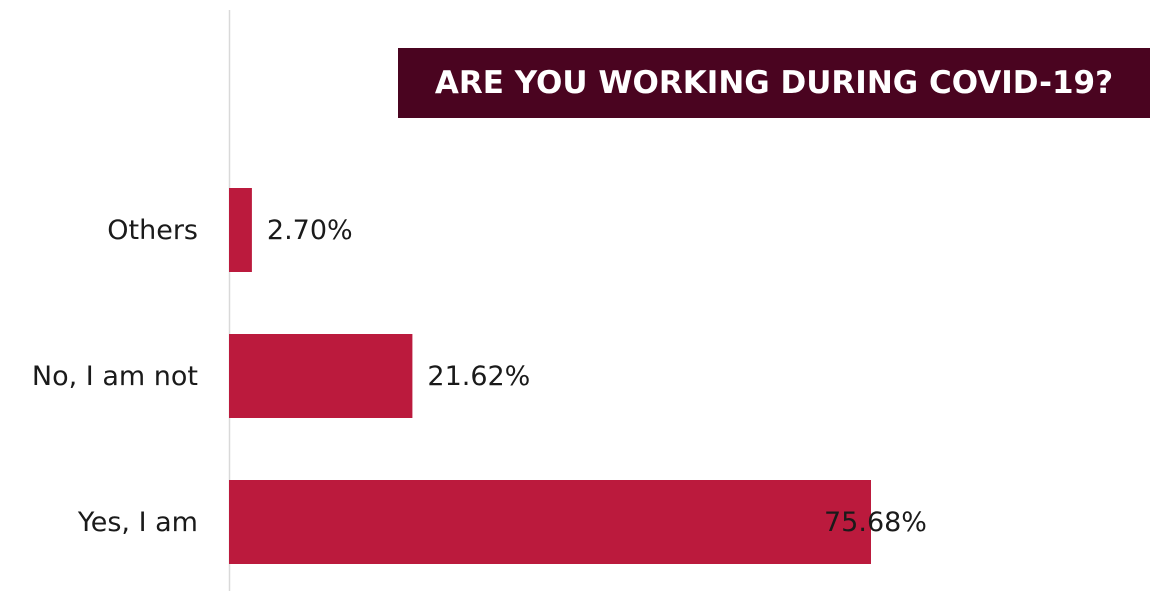  I want to click on category-label: Others, so click(152, 230).